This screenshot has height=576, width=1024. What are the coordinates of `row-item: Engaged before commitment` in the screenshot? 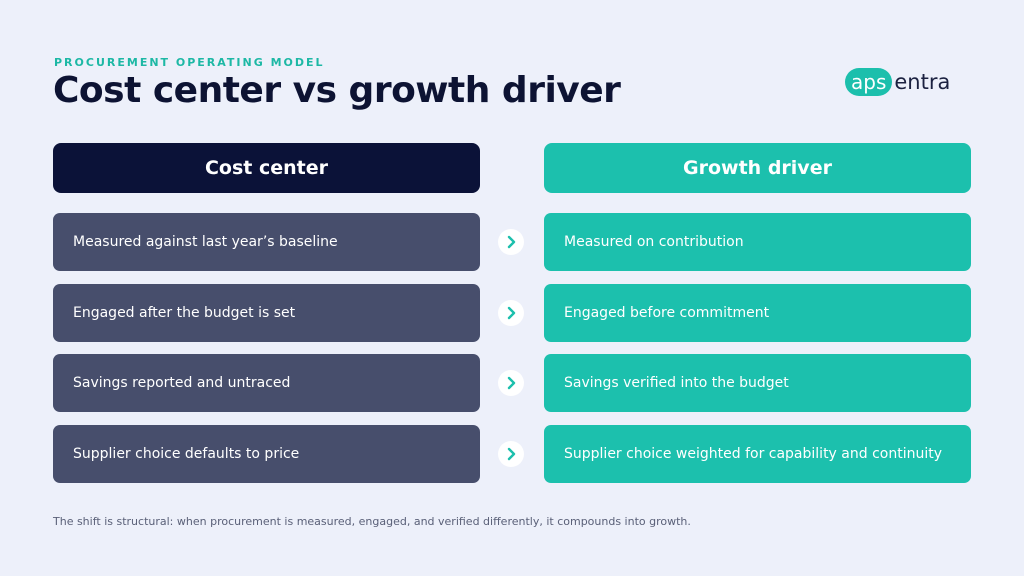 It's located at (757, 312).